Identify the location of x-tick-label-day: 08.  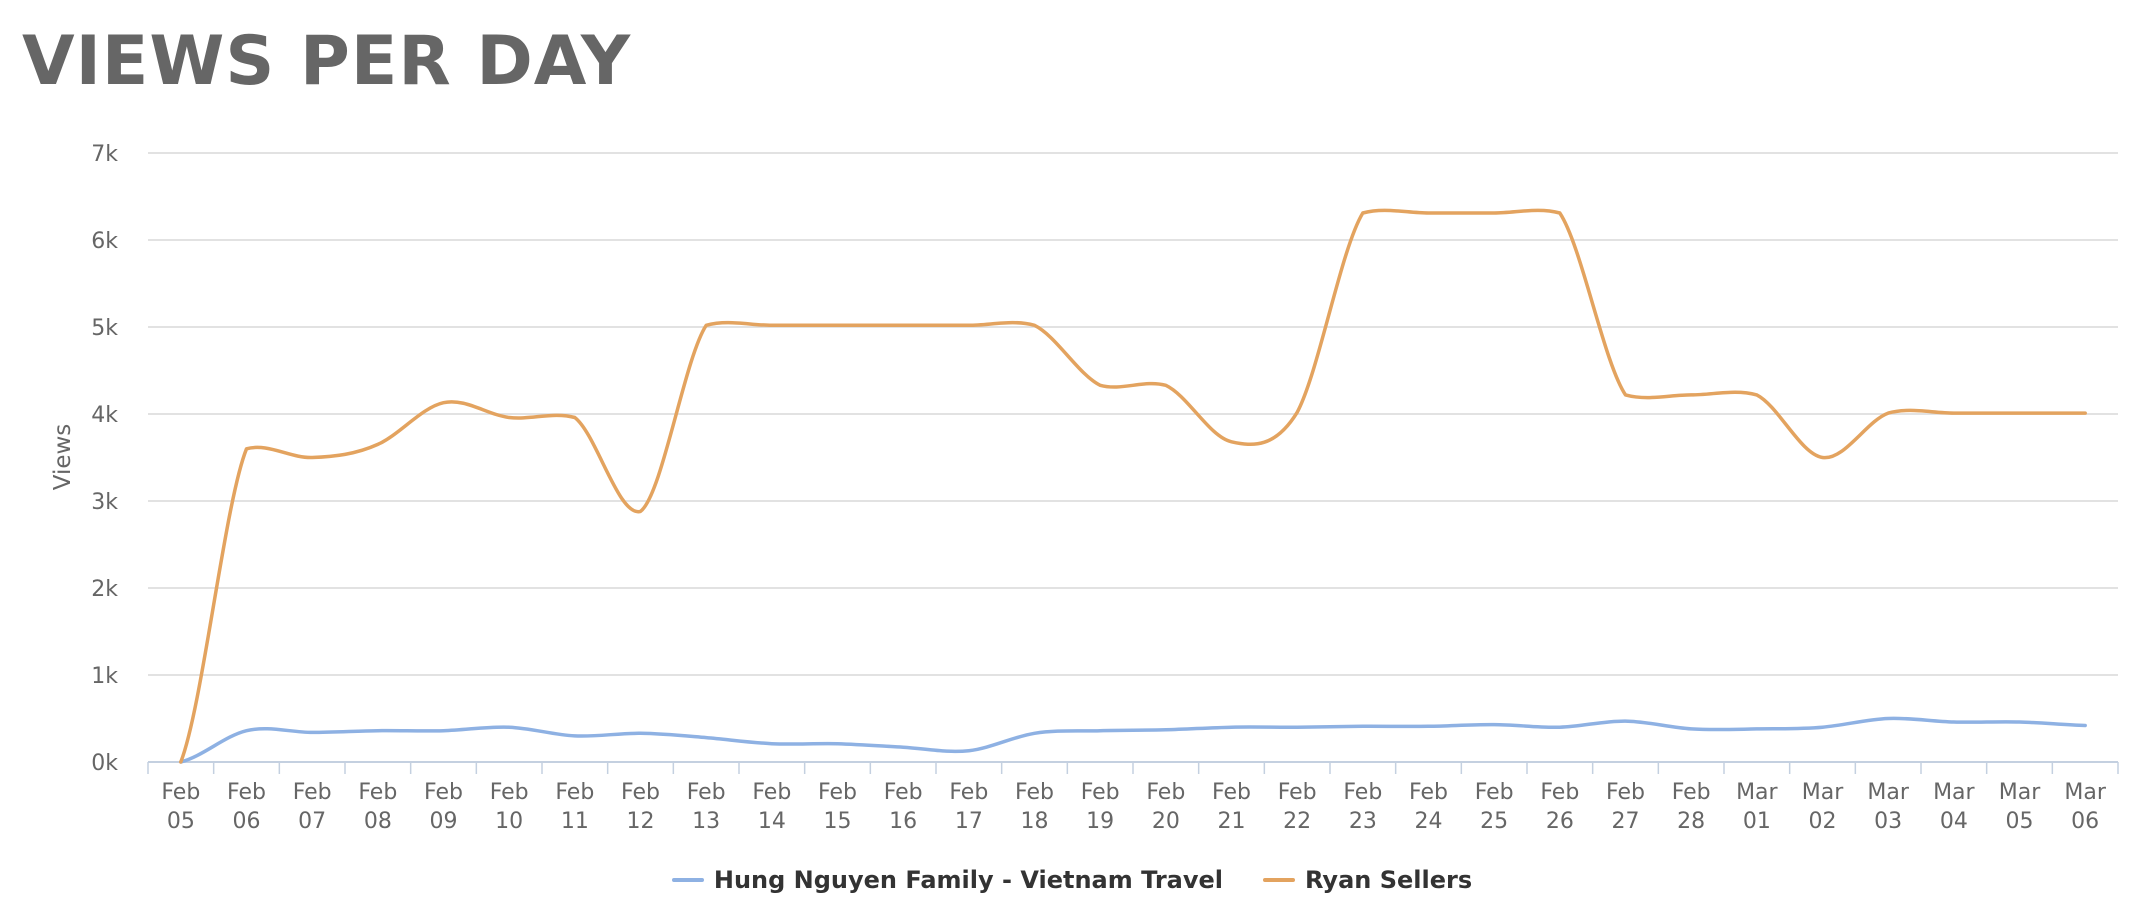
(378, 821).